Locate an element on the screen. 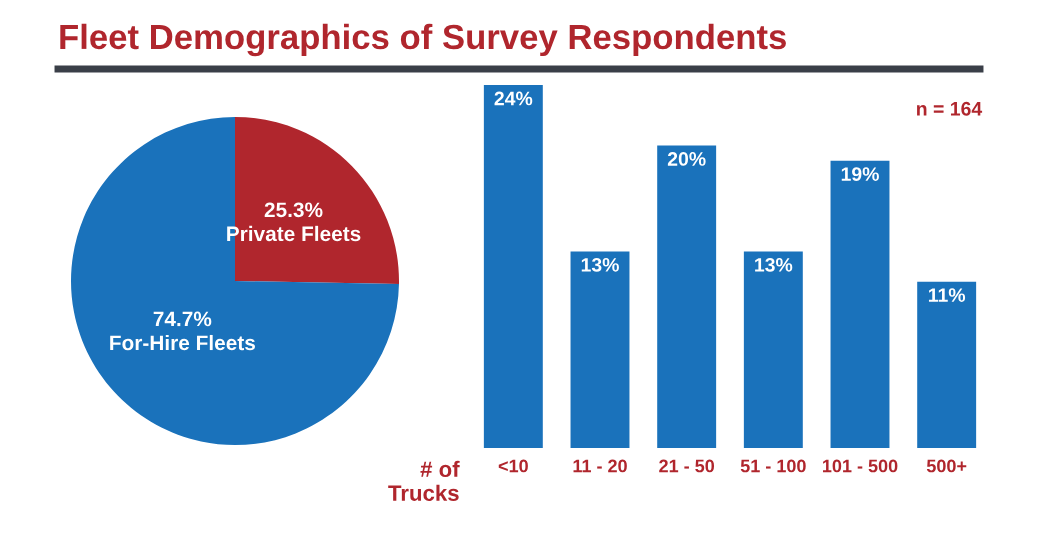 The image size is (1058, 534). data-label: 20% is located at coordinates (686, 159).